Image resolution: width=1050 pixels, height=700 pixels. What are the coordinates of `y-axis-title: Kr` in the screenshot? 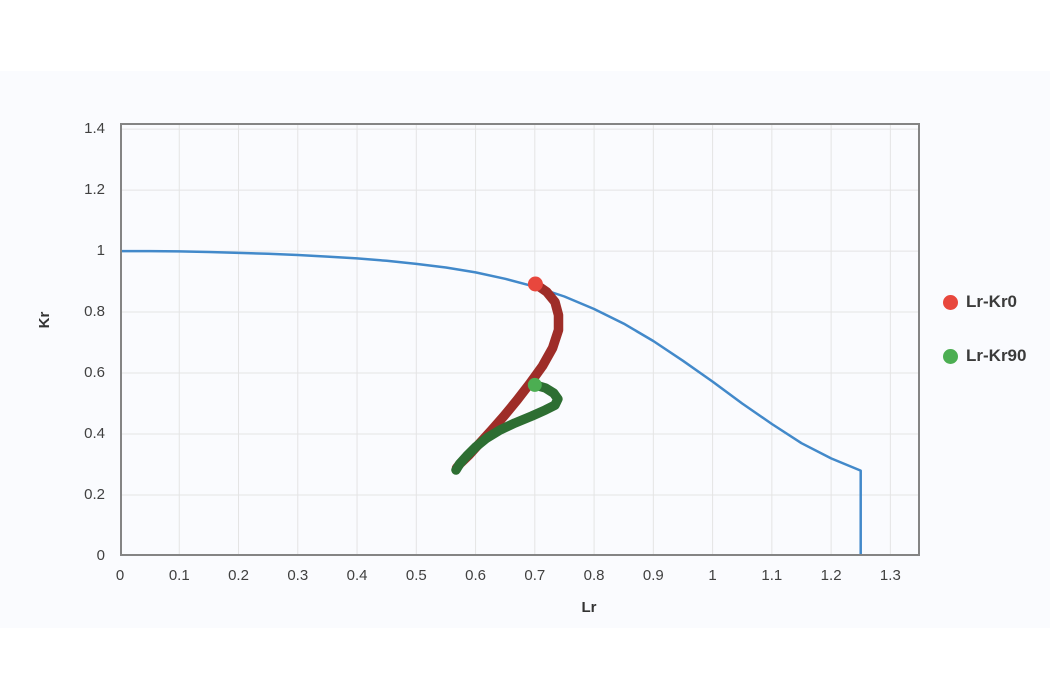 It's located at (44, 320).